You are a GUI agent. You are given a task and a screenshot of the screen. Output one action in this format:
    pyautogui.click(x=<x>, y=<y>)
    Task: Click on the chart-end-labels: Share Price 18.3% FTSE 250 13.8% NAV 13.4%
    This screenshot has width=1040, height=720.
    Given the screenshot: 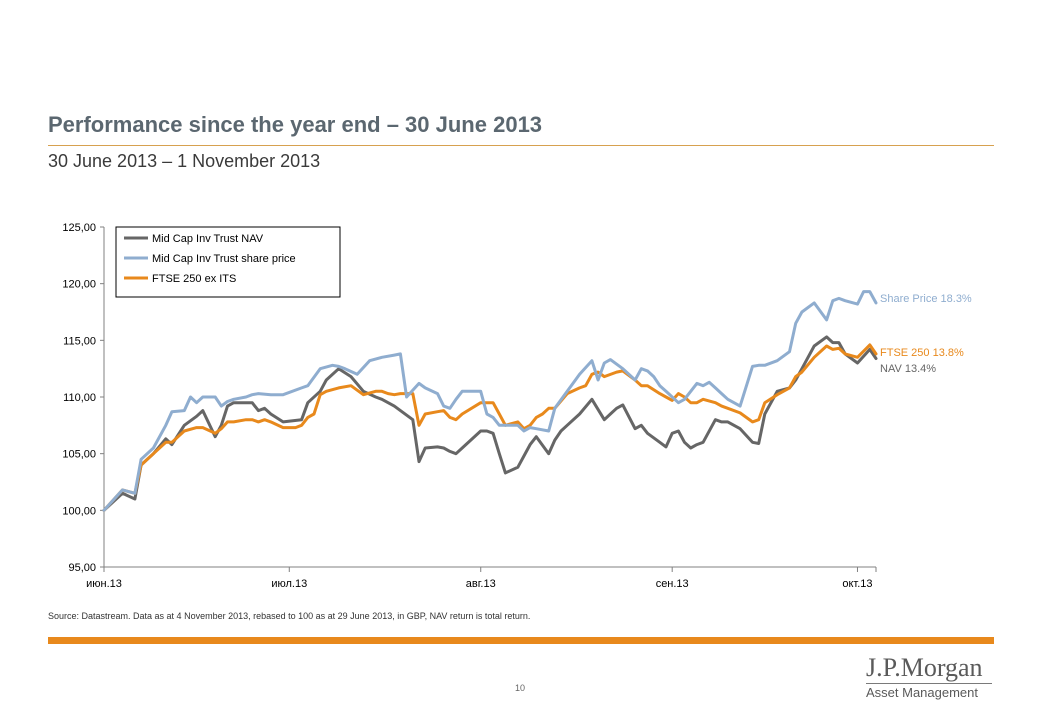 What is the action you would take?
    pyautogui.click(x=926, y=334)
    